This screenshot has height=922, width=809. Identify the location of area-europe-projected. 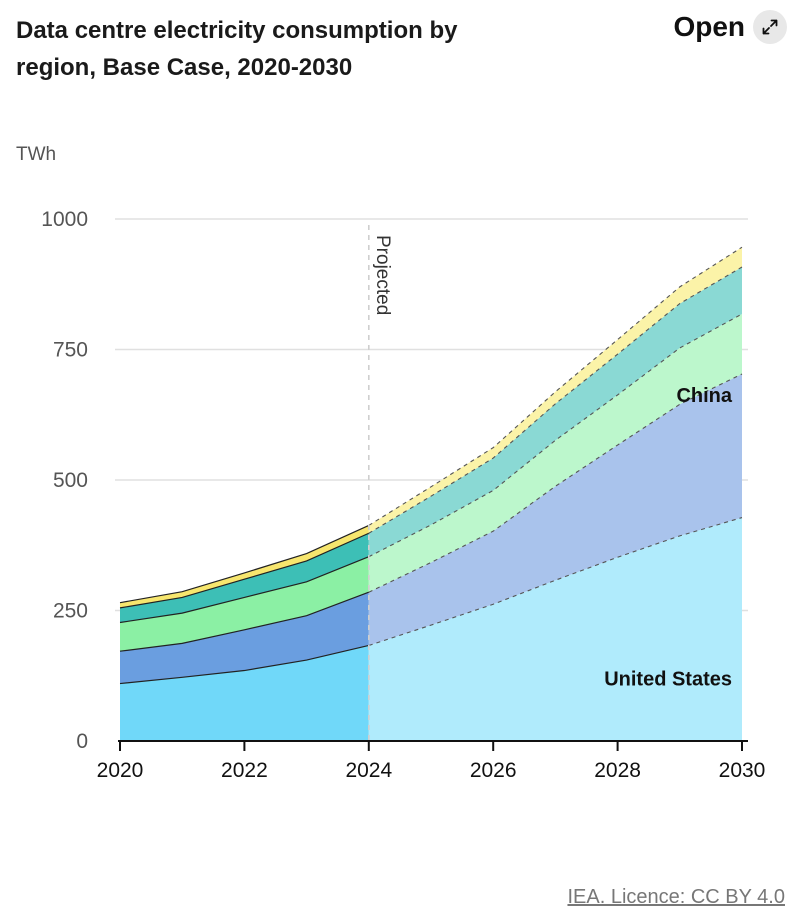
(555, 453).